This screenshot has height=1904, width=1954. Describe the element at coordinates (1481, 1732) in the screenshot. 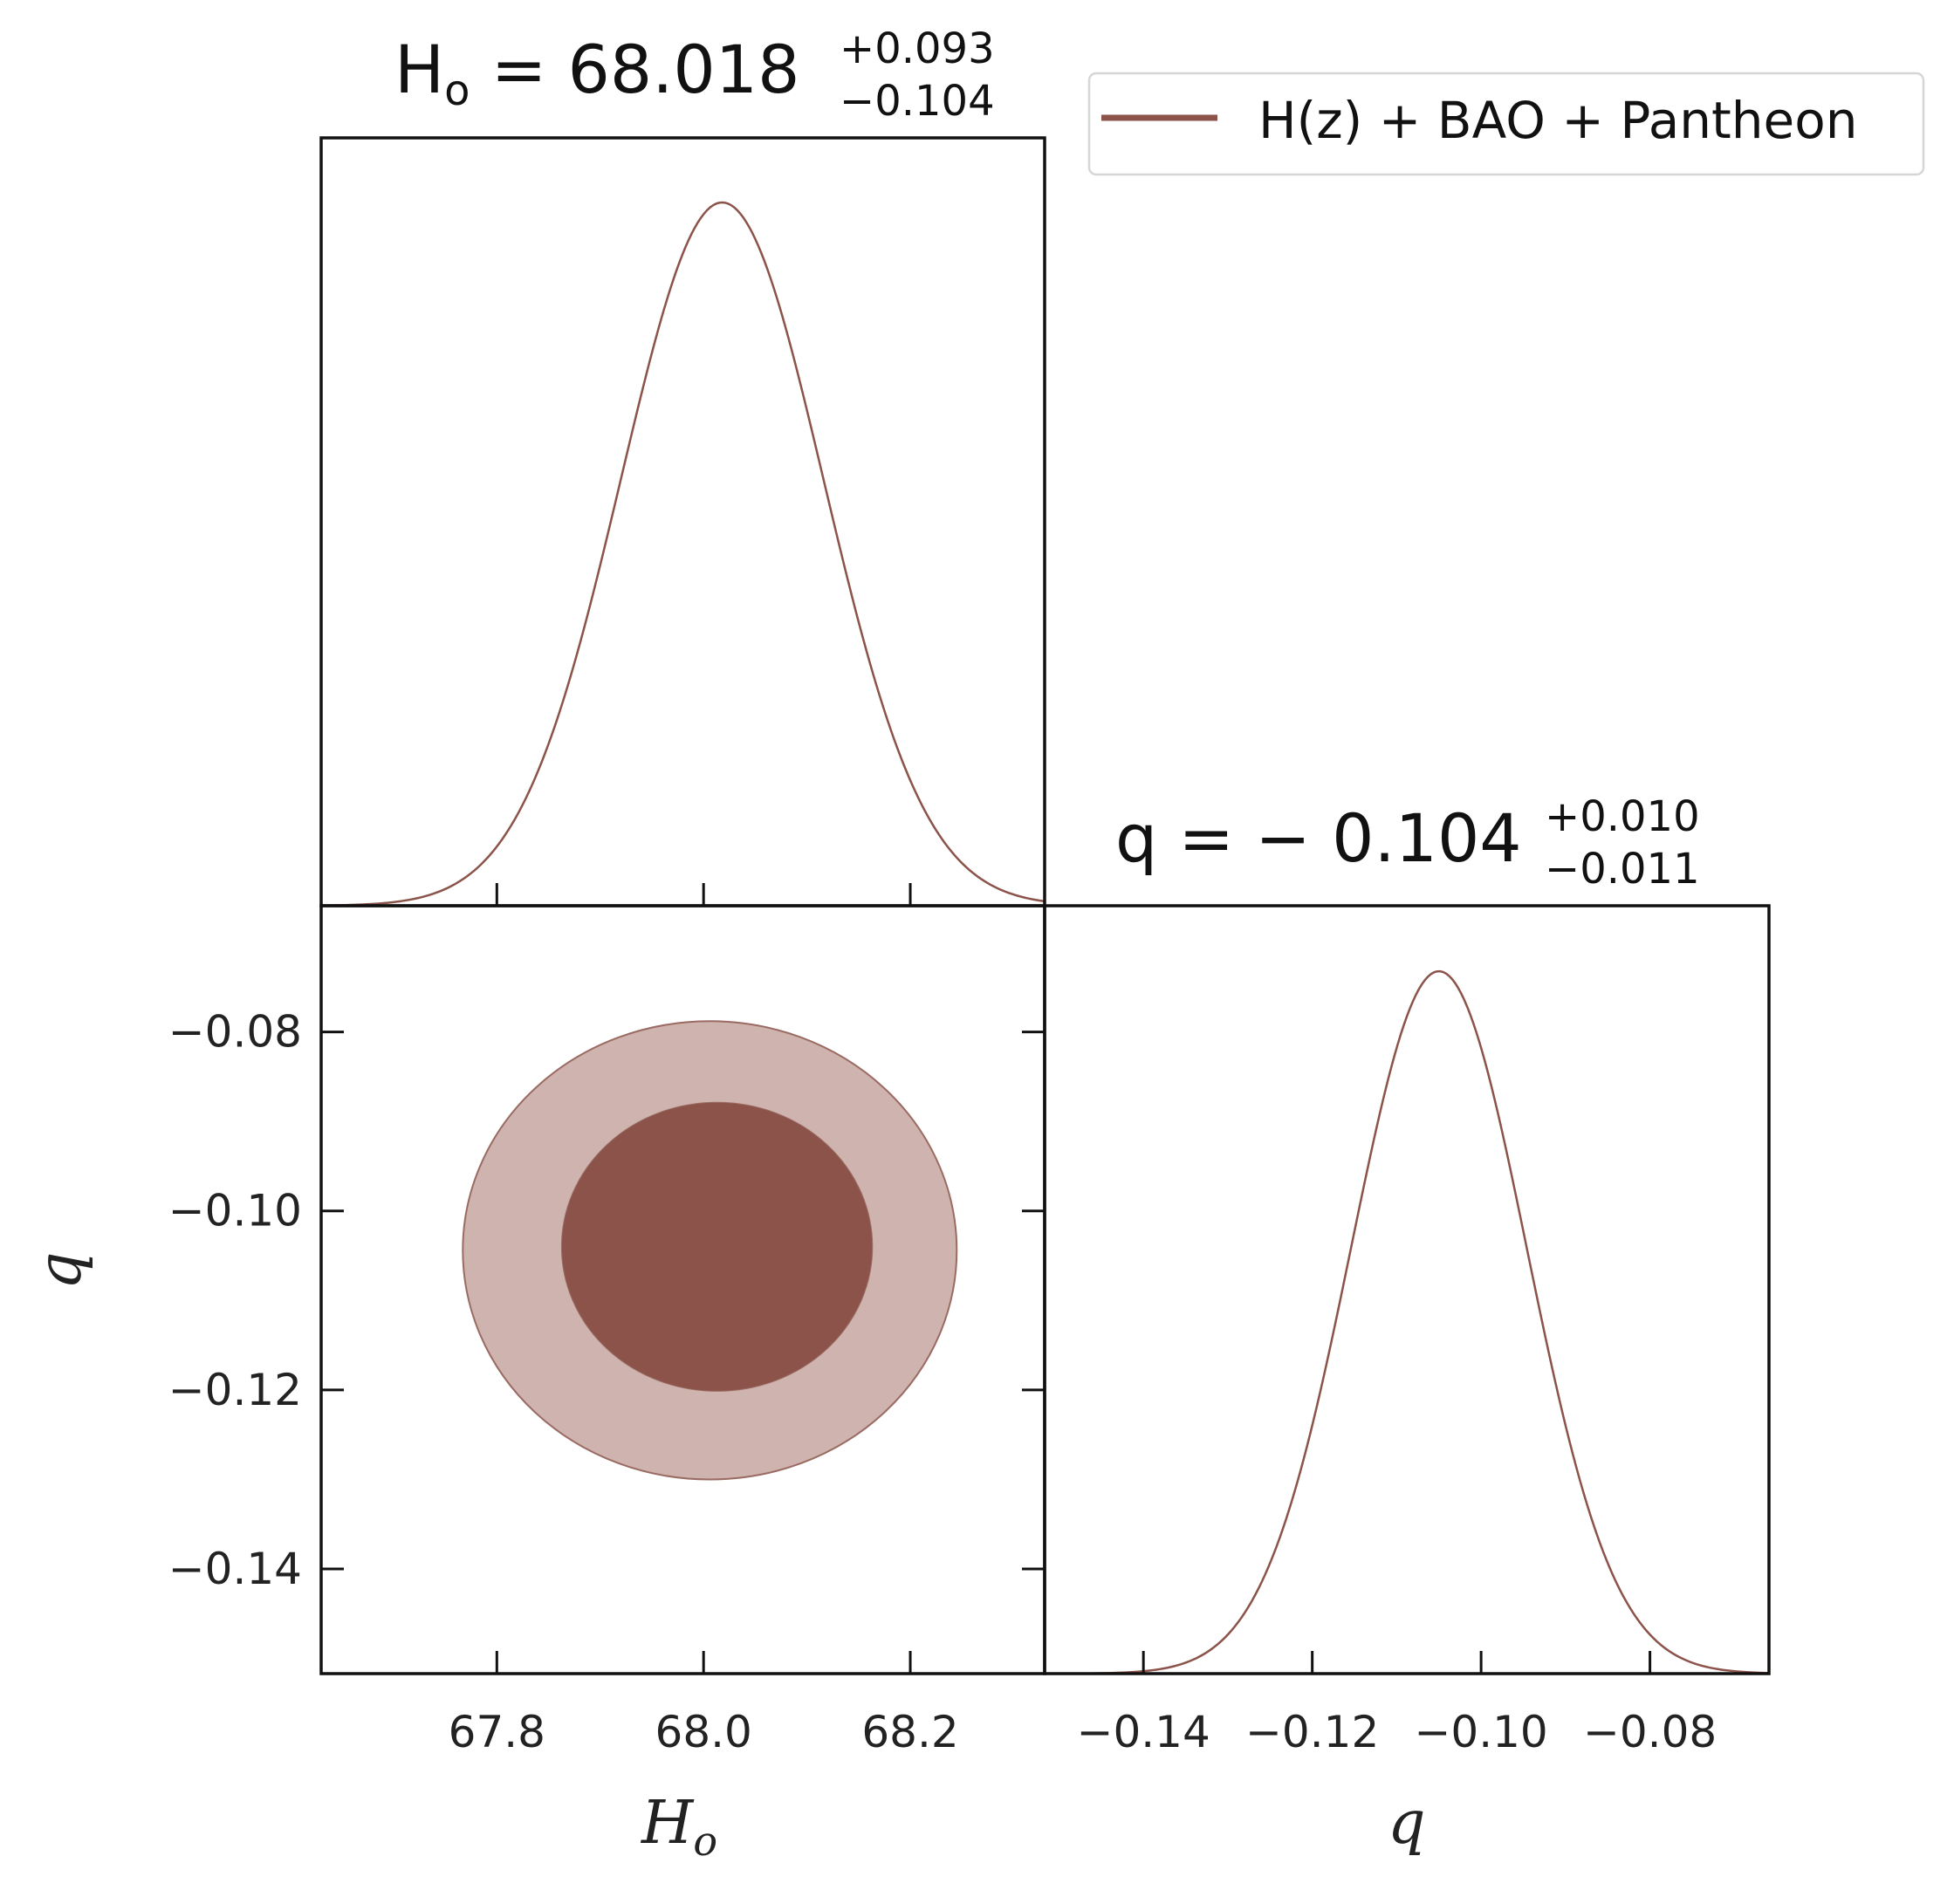

I see `q-marginal-x-tick-label: −0.10` at that location.